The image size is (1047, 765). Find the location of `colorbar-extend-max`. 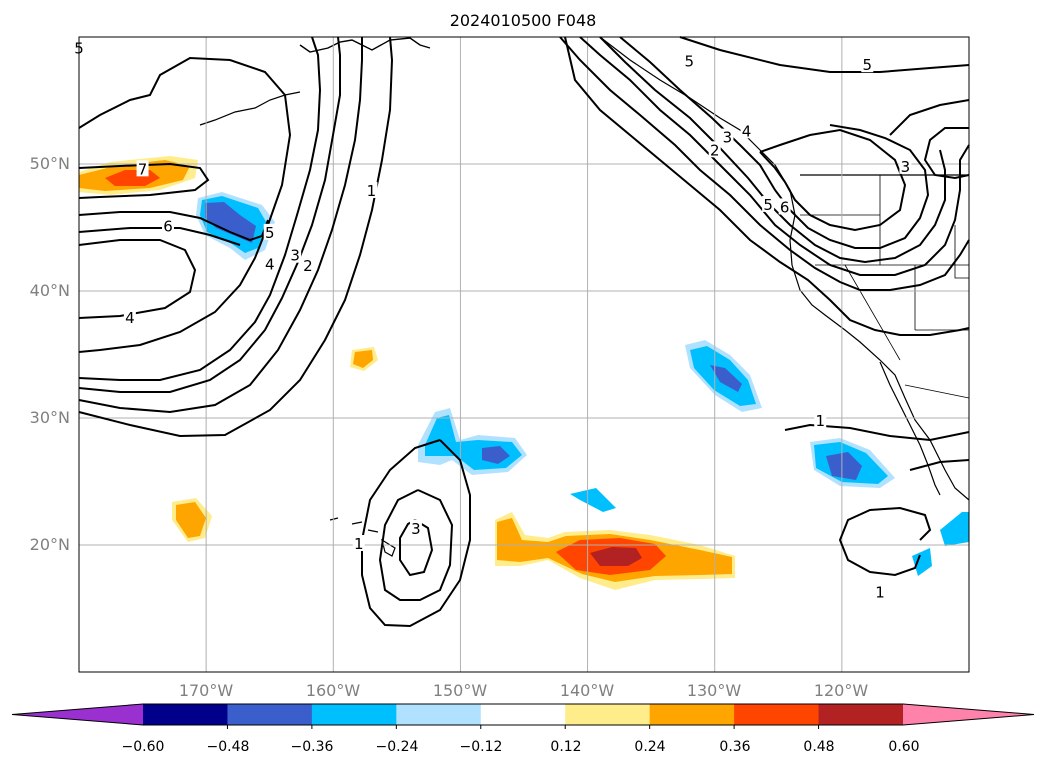

colorbar-extend-max is located at coordinates (968, 714).